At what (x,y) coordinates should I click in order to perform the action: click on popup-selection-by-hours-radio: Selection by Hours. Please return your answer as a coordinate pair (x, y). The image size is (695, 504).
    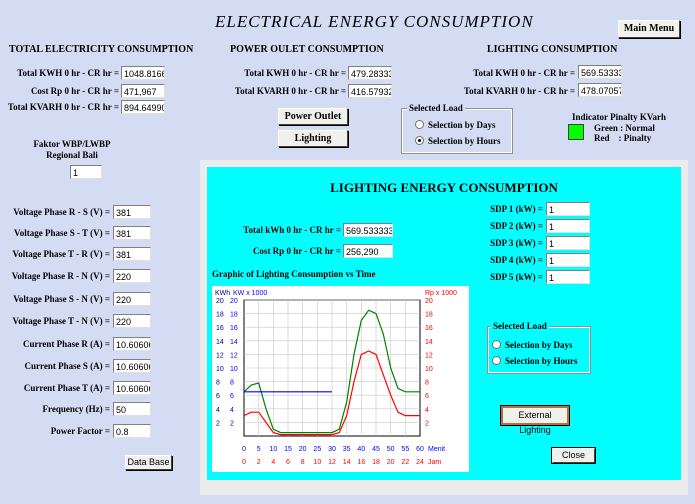
    Looking at the image, I should click on (535, 361).